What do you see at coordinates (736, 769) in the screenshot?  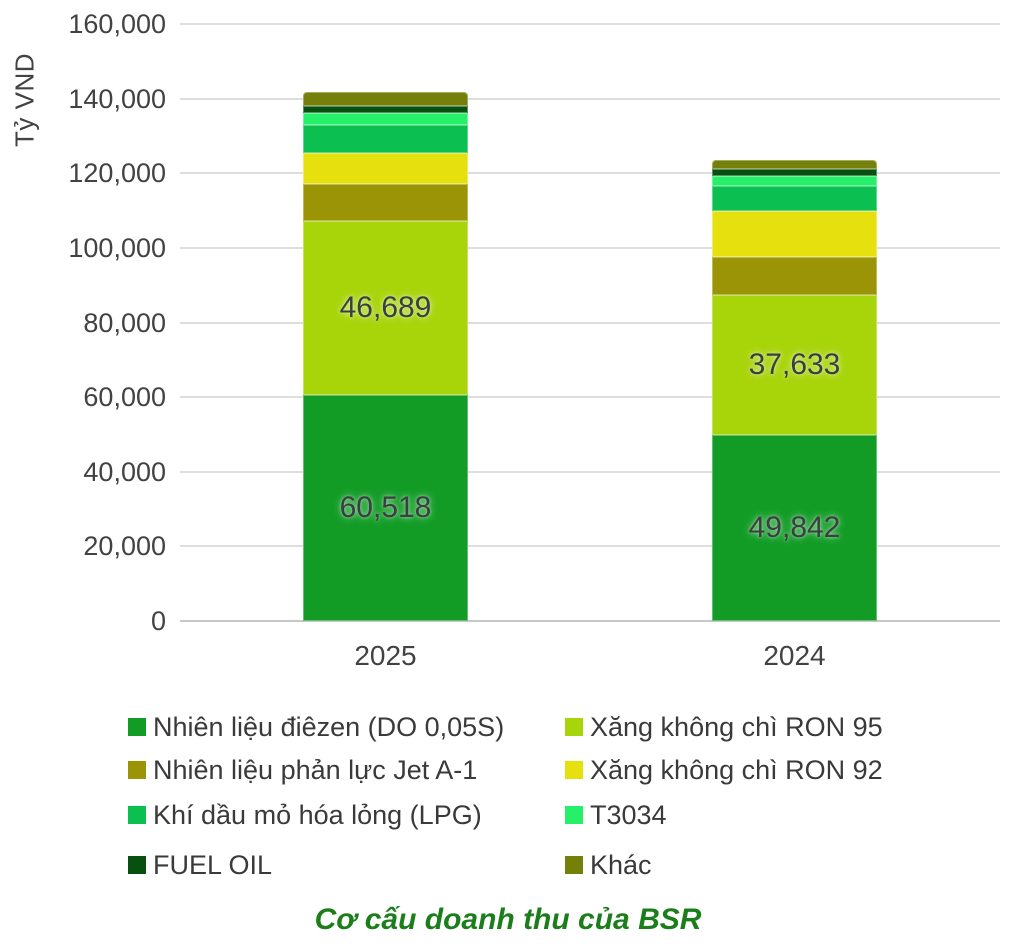 I see `legend-item-label: Xăng không chì RON 92` at bounding box center [736, 769].